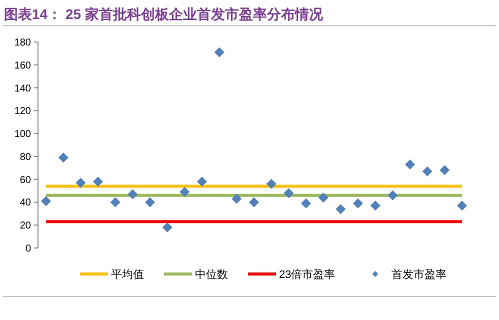 This screenshot has height=320, width=499. Describe the element at coordinates (164, 14) in the screenshot. I see `chart-title: 图表14： 25 家首批科创板企业首发市盈率分布情况` at that location.